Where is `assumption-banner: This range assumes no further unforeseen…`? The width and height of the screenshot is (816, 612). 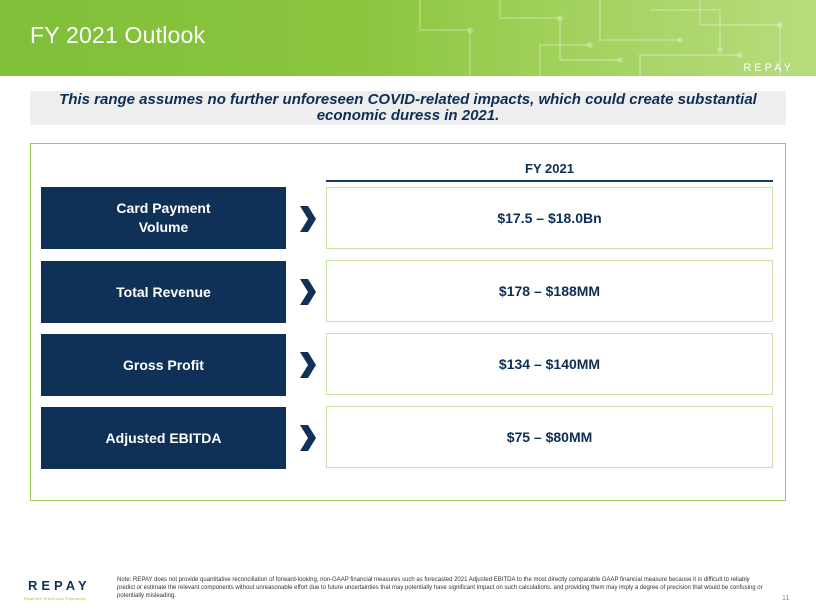 assumption-banner: This range assumes no further unforeseen… is located at coordinates (408, 108).